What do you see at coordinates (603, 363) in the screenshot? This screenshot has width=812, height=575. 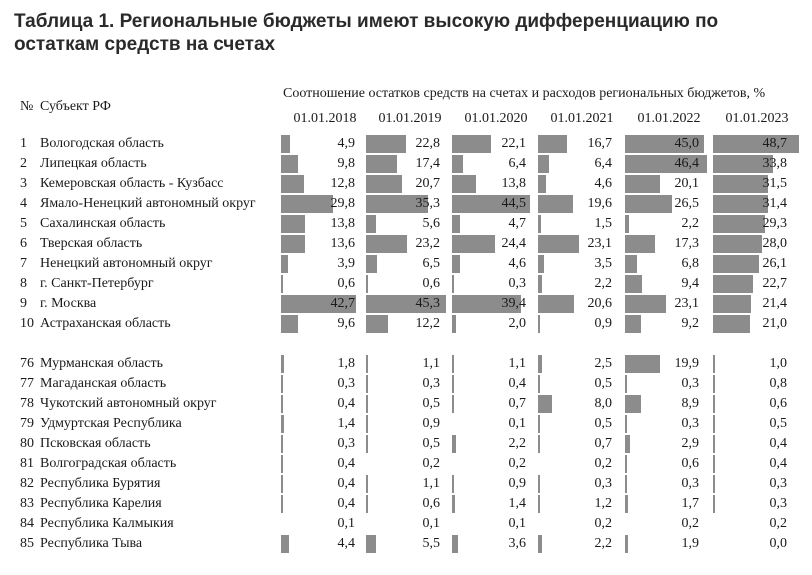 I see `value-label: 2,5` at bounding box center [603, 363].